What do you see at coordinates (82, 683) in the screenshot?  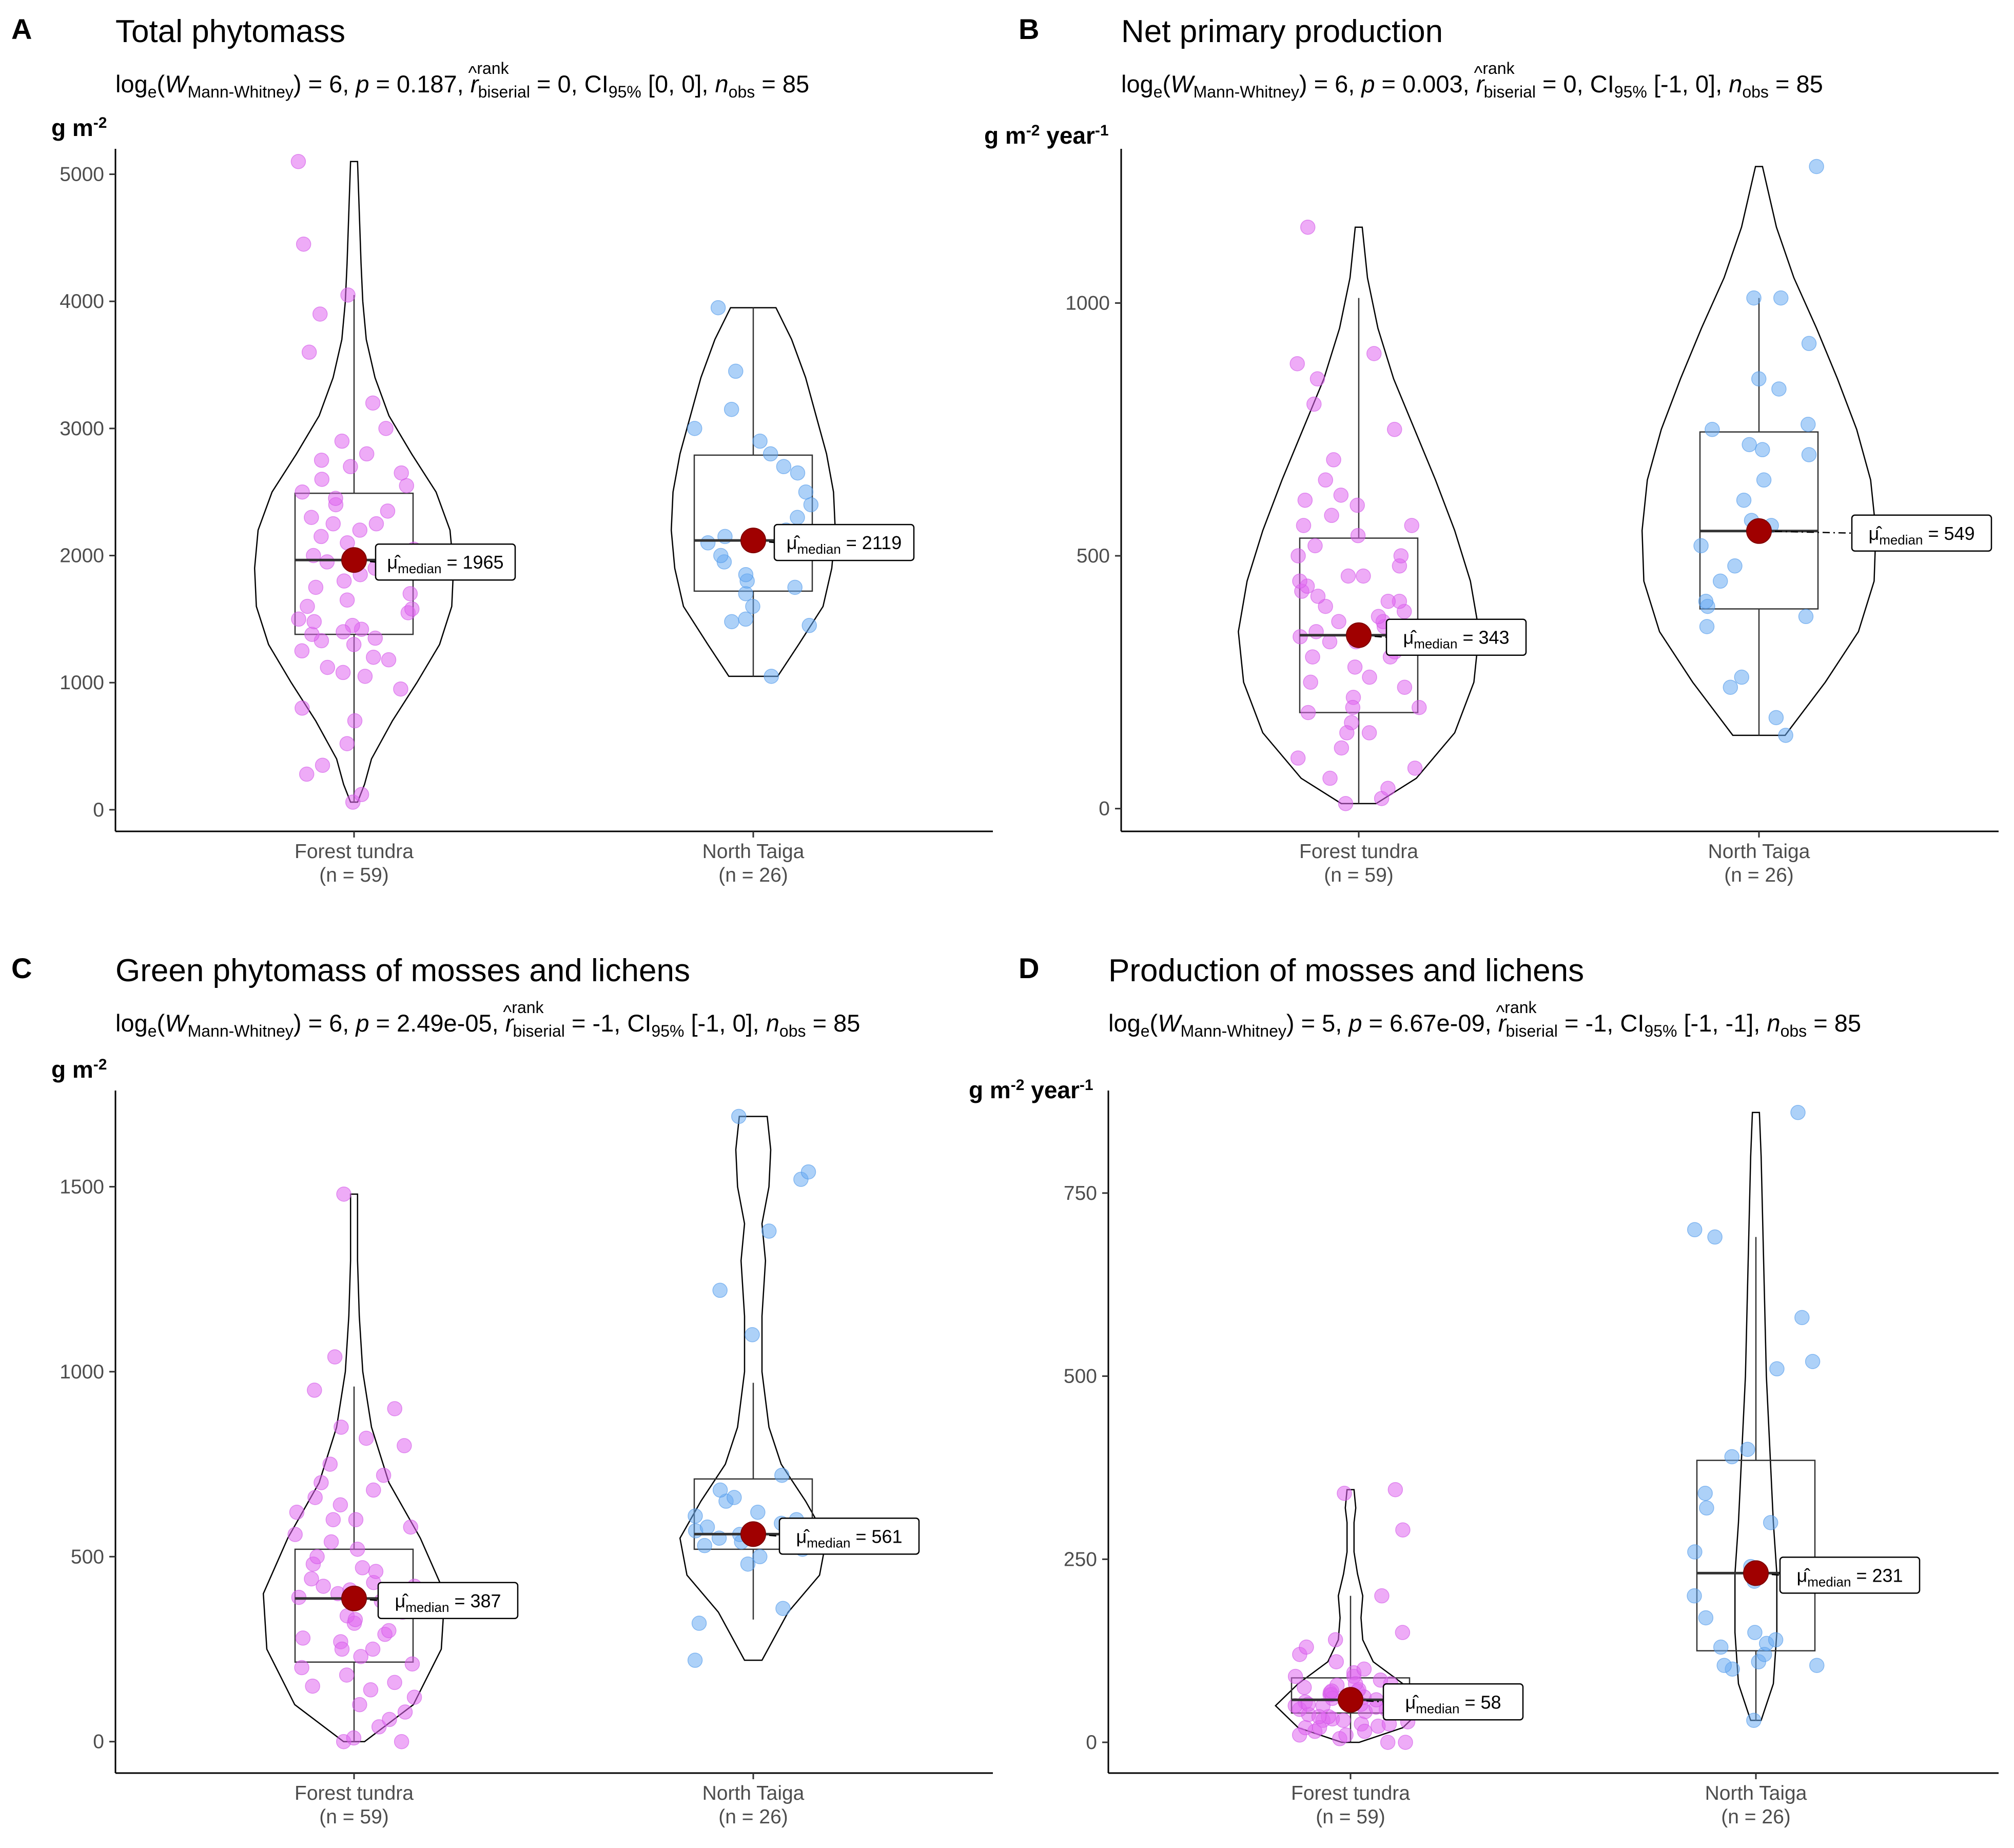 I see `y-tick-label: 1000` at bounding box center [82, 683].